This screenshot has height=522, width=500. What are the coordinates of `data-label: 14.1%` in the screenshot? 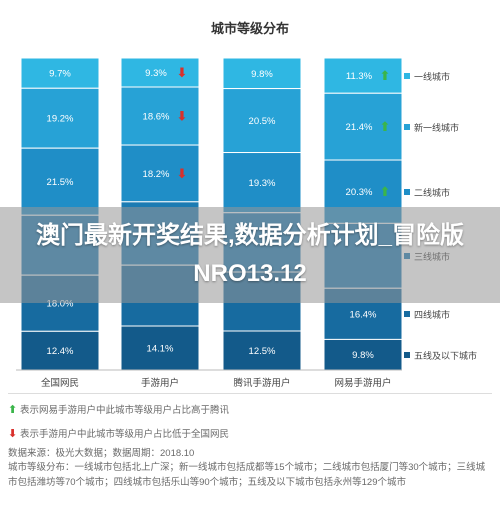 It's located at (160, 349).